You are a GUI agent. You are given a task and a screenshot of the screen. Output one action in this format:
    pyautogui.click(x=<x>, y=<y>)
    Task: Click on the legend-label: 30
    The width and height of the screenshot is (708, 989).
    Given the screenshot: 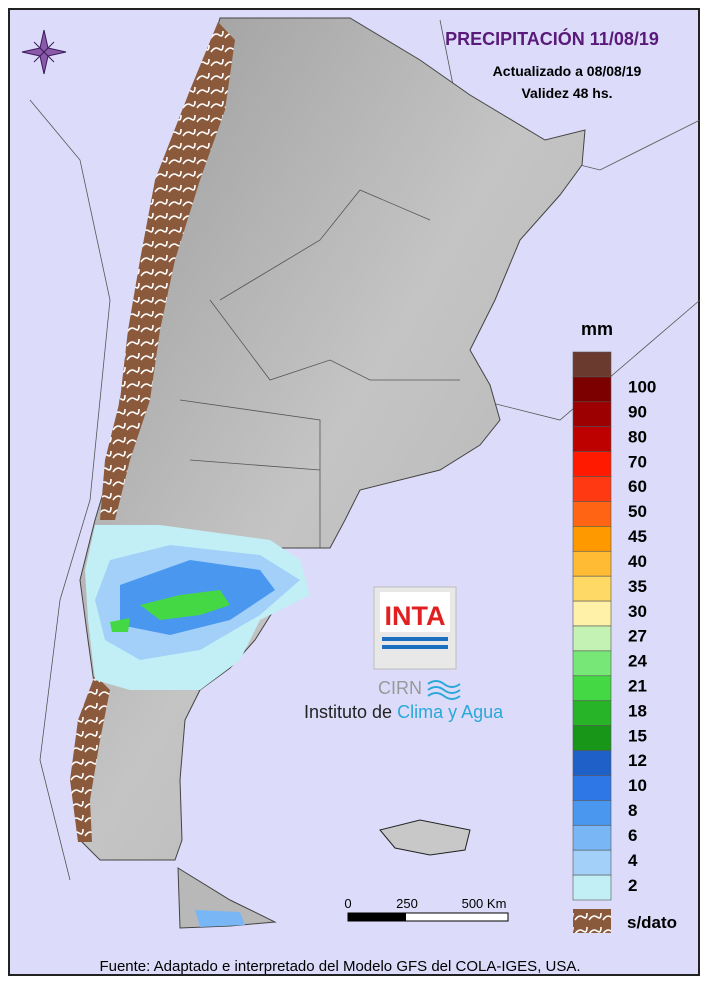 What is the action you would take?
    pyautogui.click(x=637, y=611)
    